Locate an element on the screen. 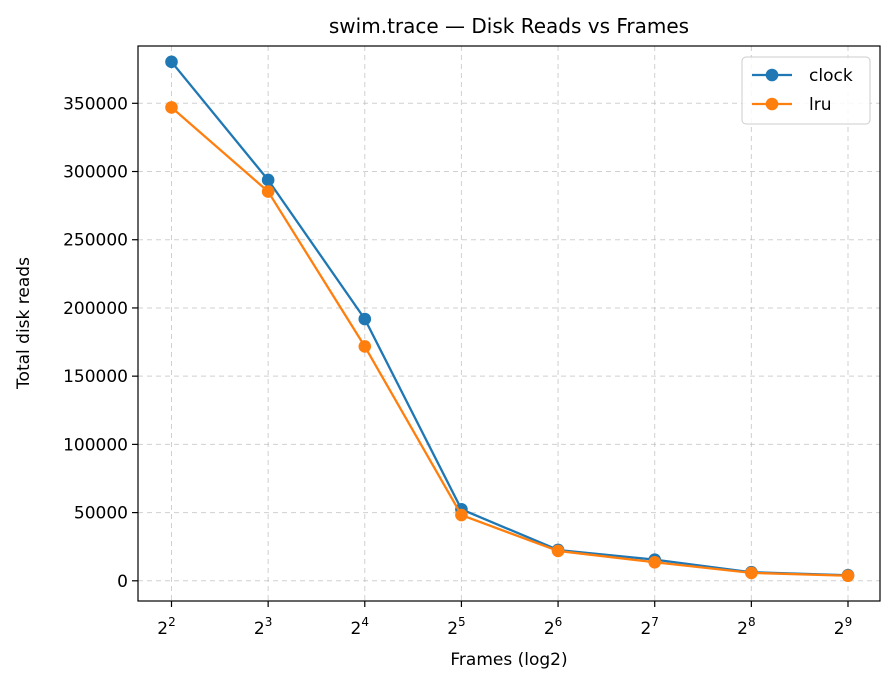  chart-title: swim.trace — Disk Reads vs Frames is located at coordinates (509, 26).